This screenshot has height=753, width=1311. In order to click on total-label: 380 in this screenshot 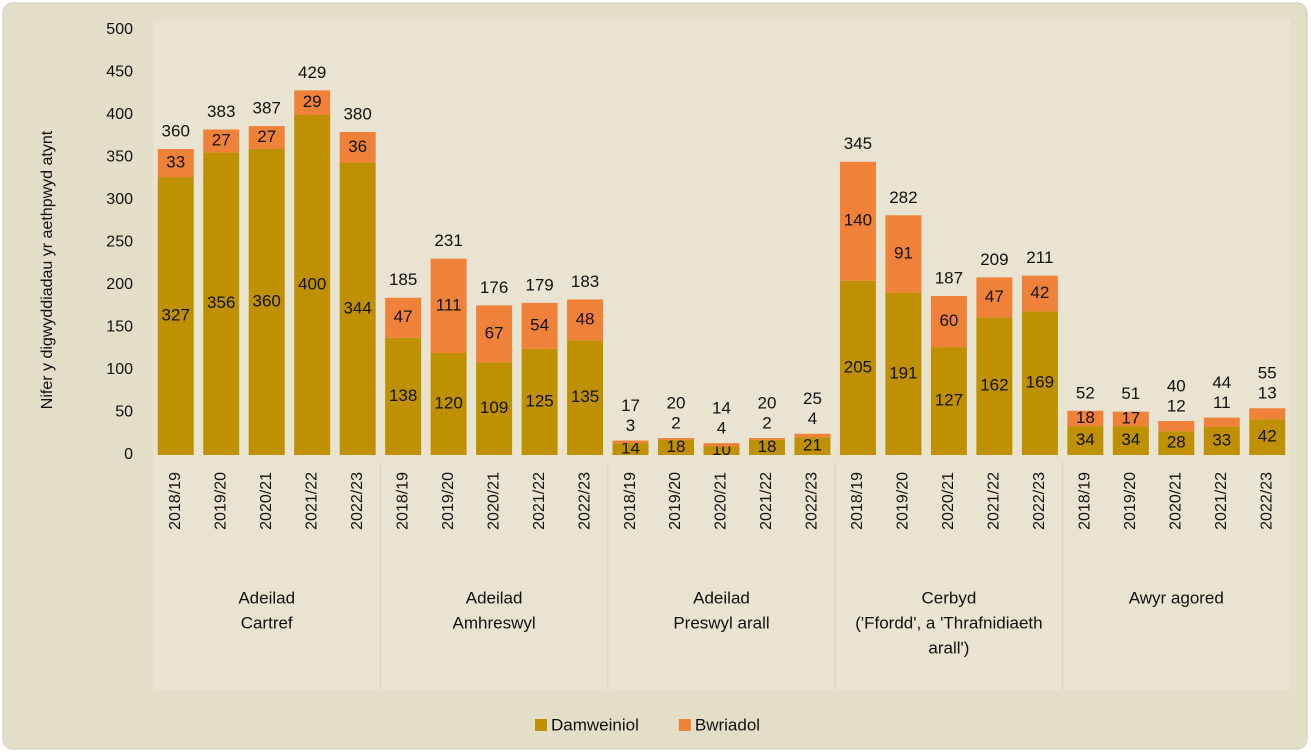, I will do `click(357, 113)`.